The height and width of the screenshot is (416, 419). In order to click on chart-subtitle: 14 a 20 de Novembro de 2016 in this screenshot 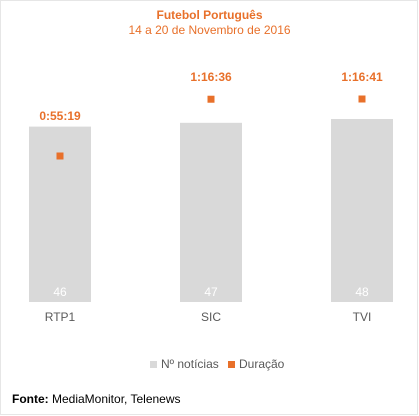, I will do `click(209, 30)`.